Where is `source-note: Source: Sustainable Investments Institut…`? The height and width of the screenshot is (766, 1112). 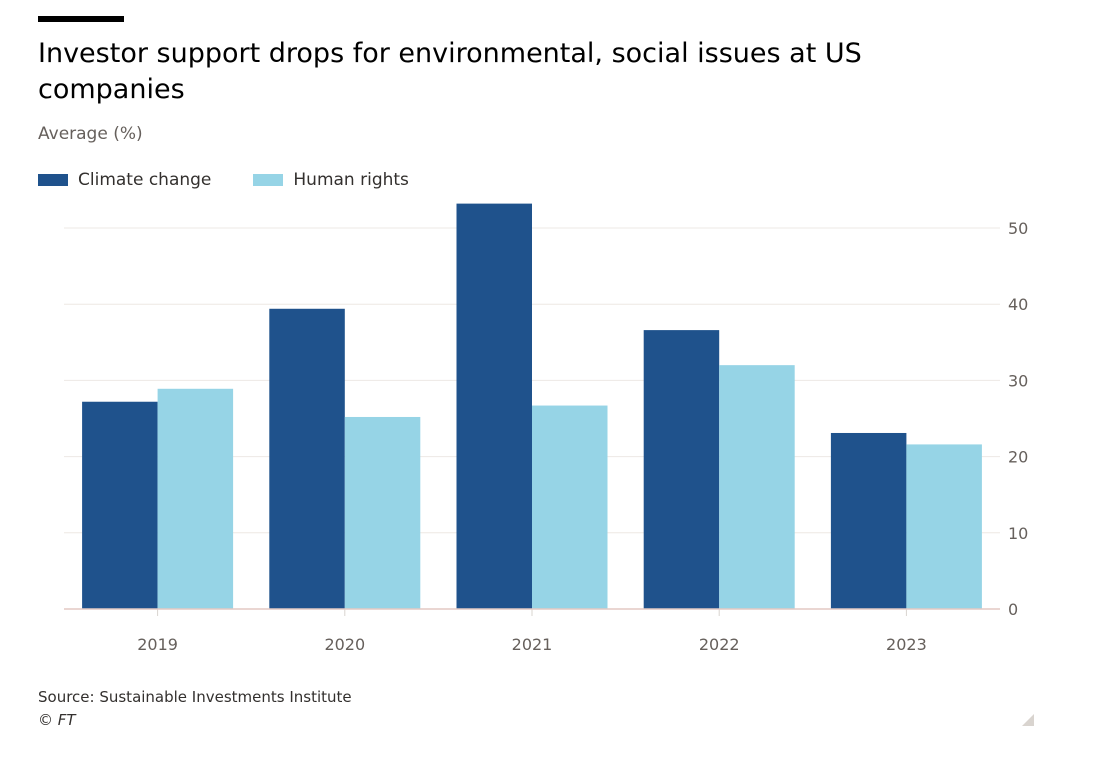 source-note: Source: Sustainable Investments Institut… is located at coordinates (195, 697).